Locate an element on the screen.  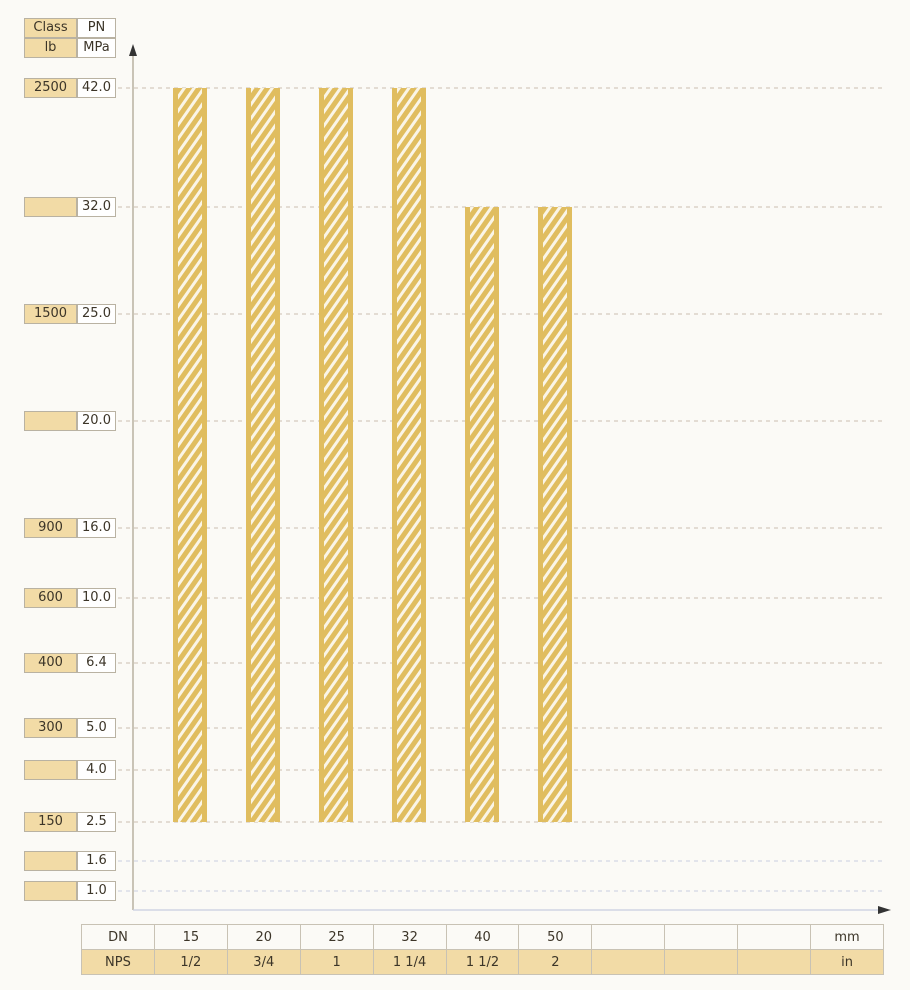
nps-cell: 1 is located at coordinates (336, 962).